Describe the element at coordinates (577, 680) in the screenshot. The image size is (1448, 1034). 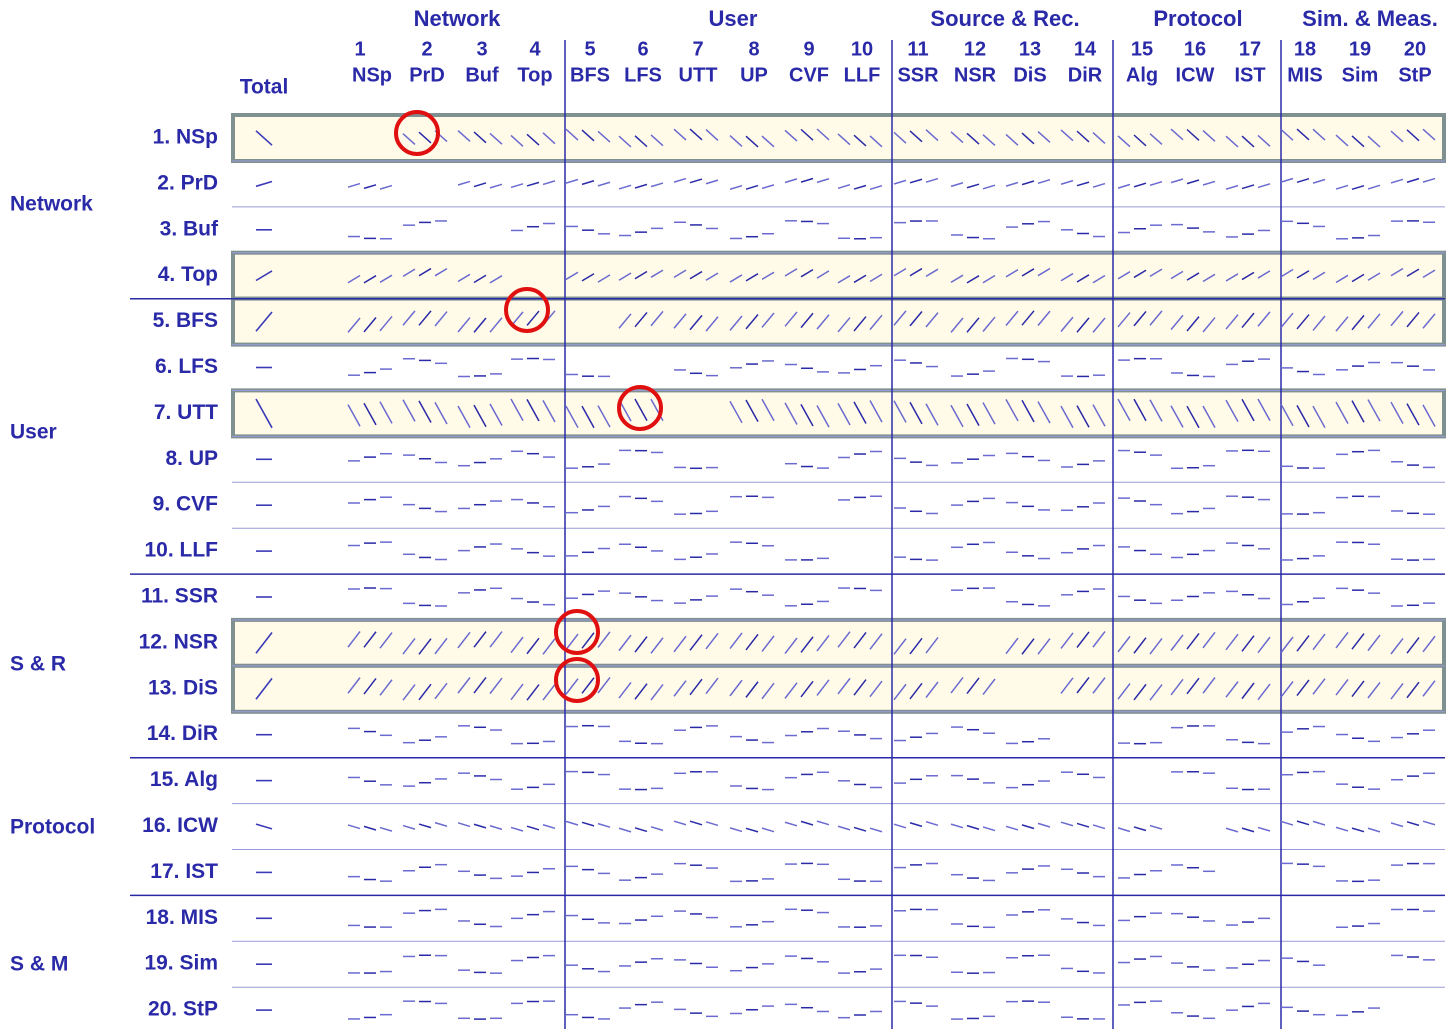
I see `marker-circle` at that location.